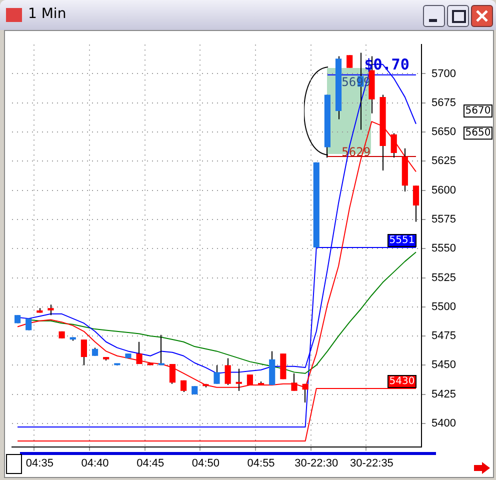  What do you see at coordinates (444, 74) in the screenshot?
I see `y-tick-label: 5700` at bounding box center [444, 74].